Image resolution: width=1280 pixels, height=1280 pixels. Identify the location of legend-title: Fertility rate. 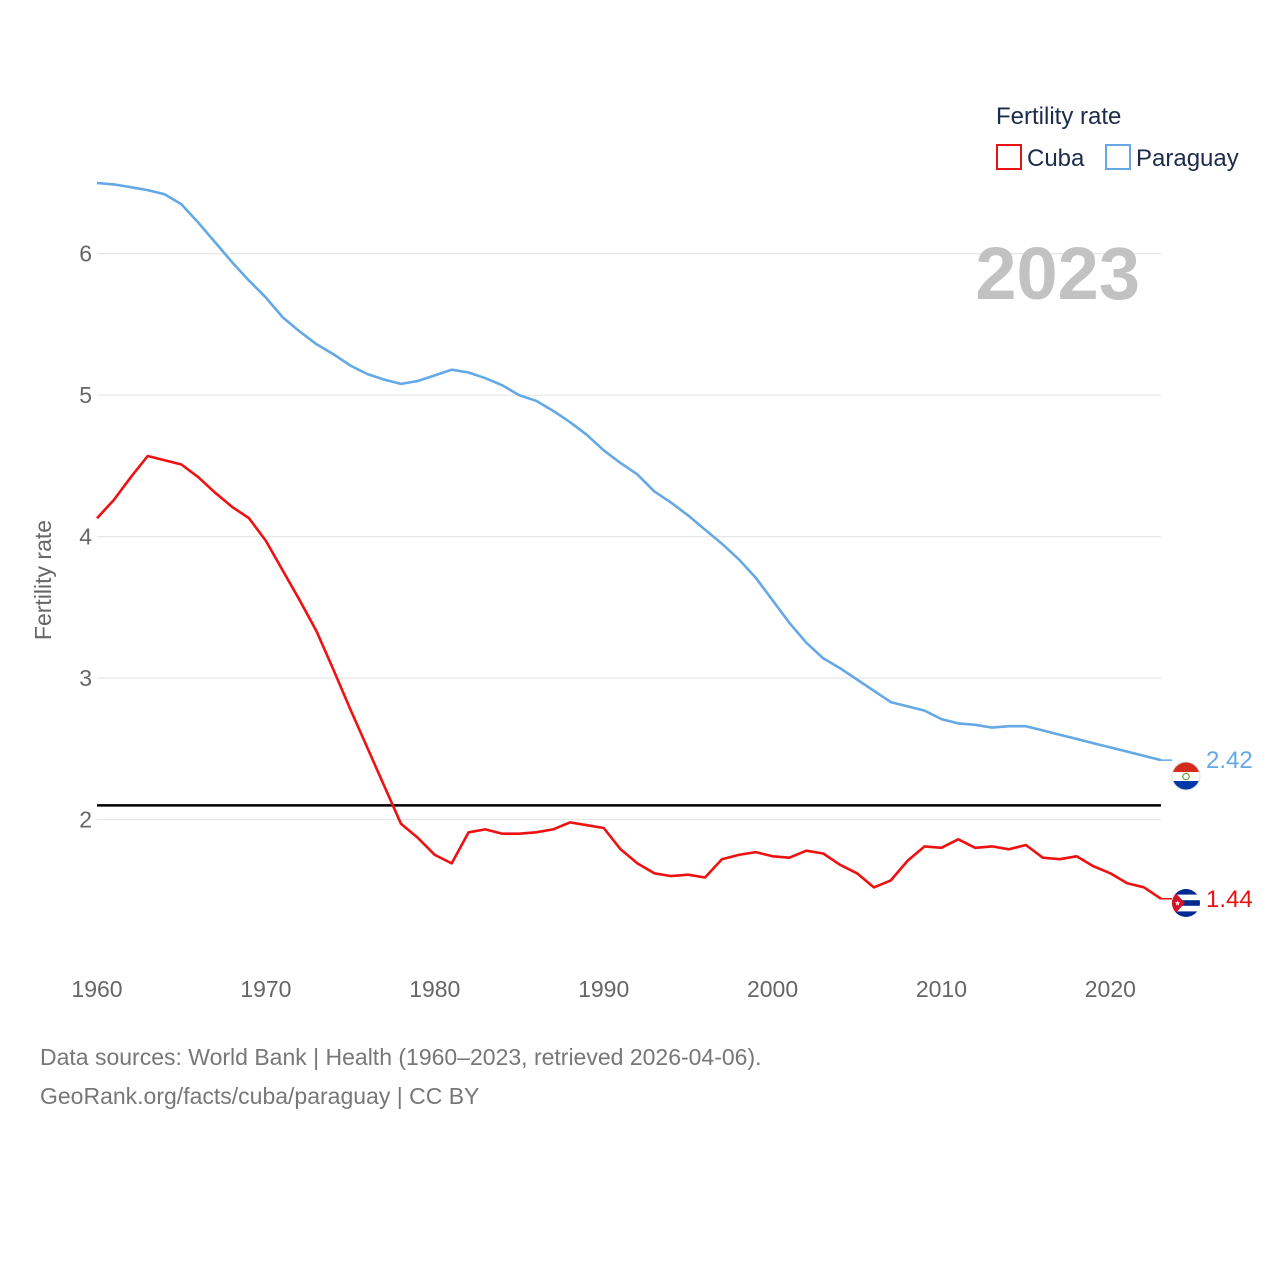
(1058, 116).